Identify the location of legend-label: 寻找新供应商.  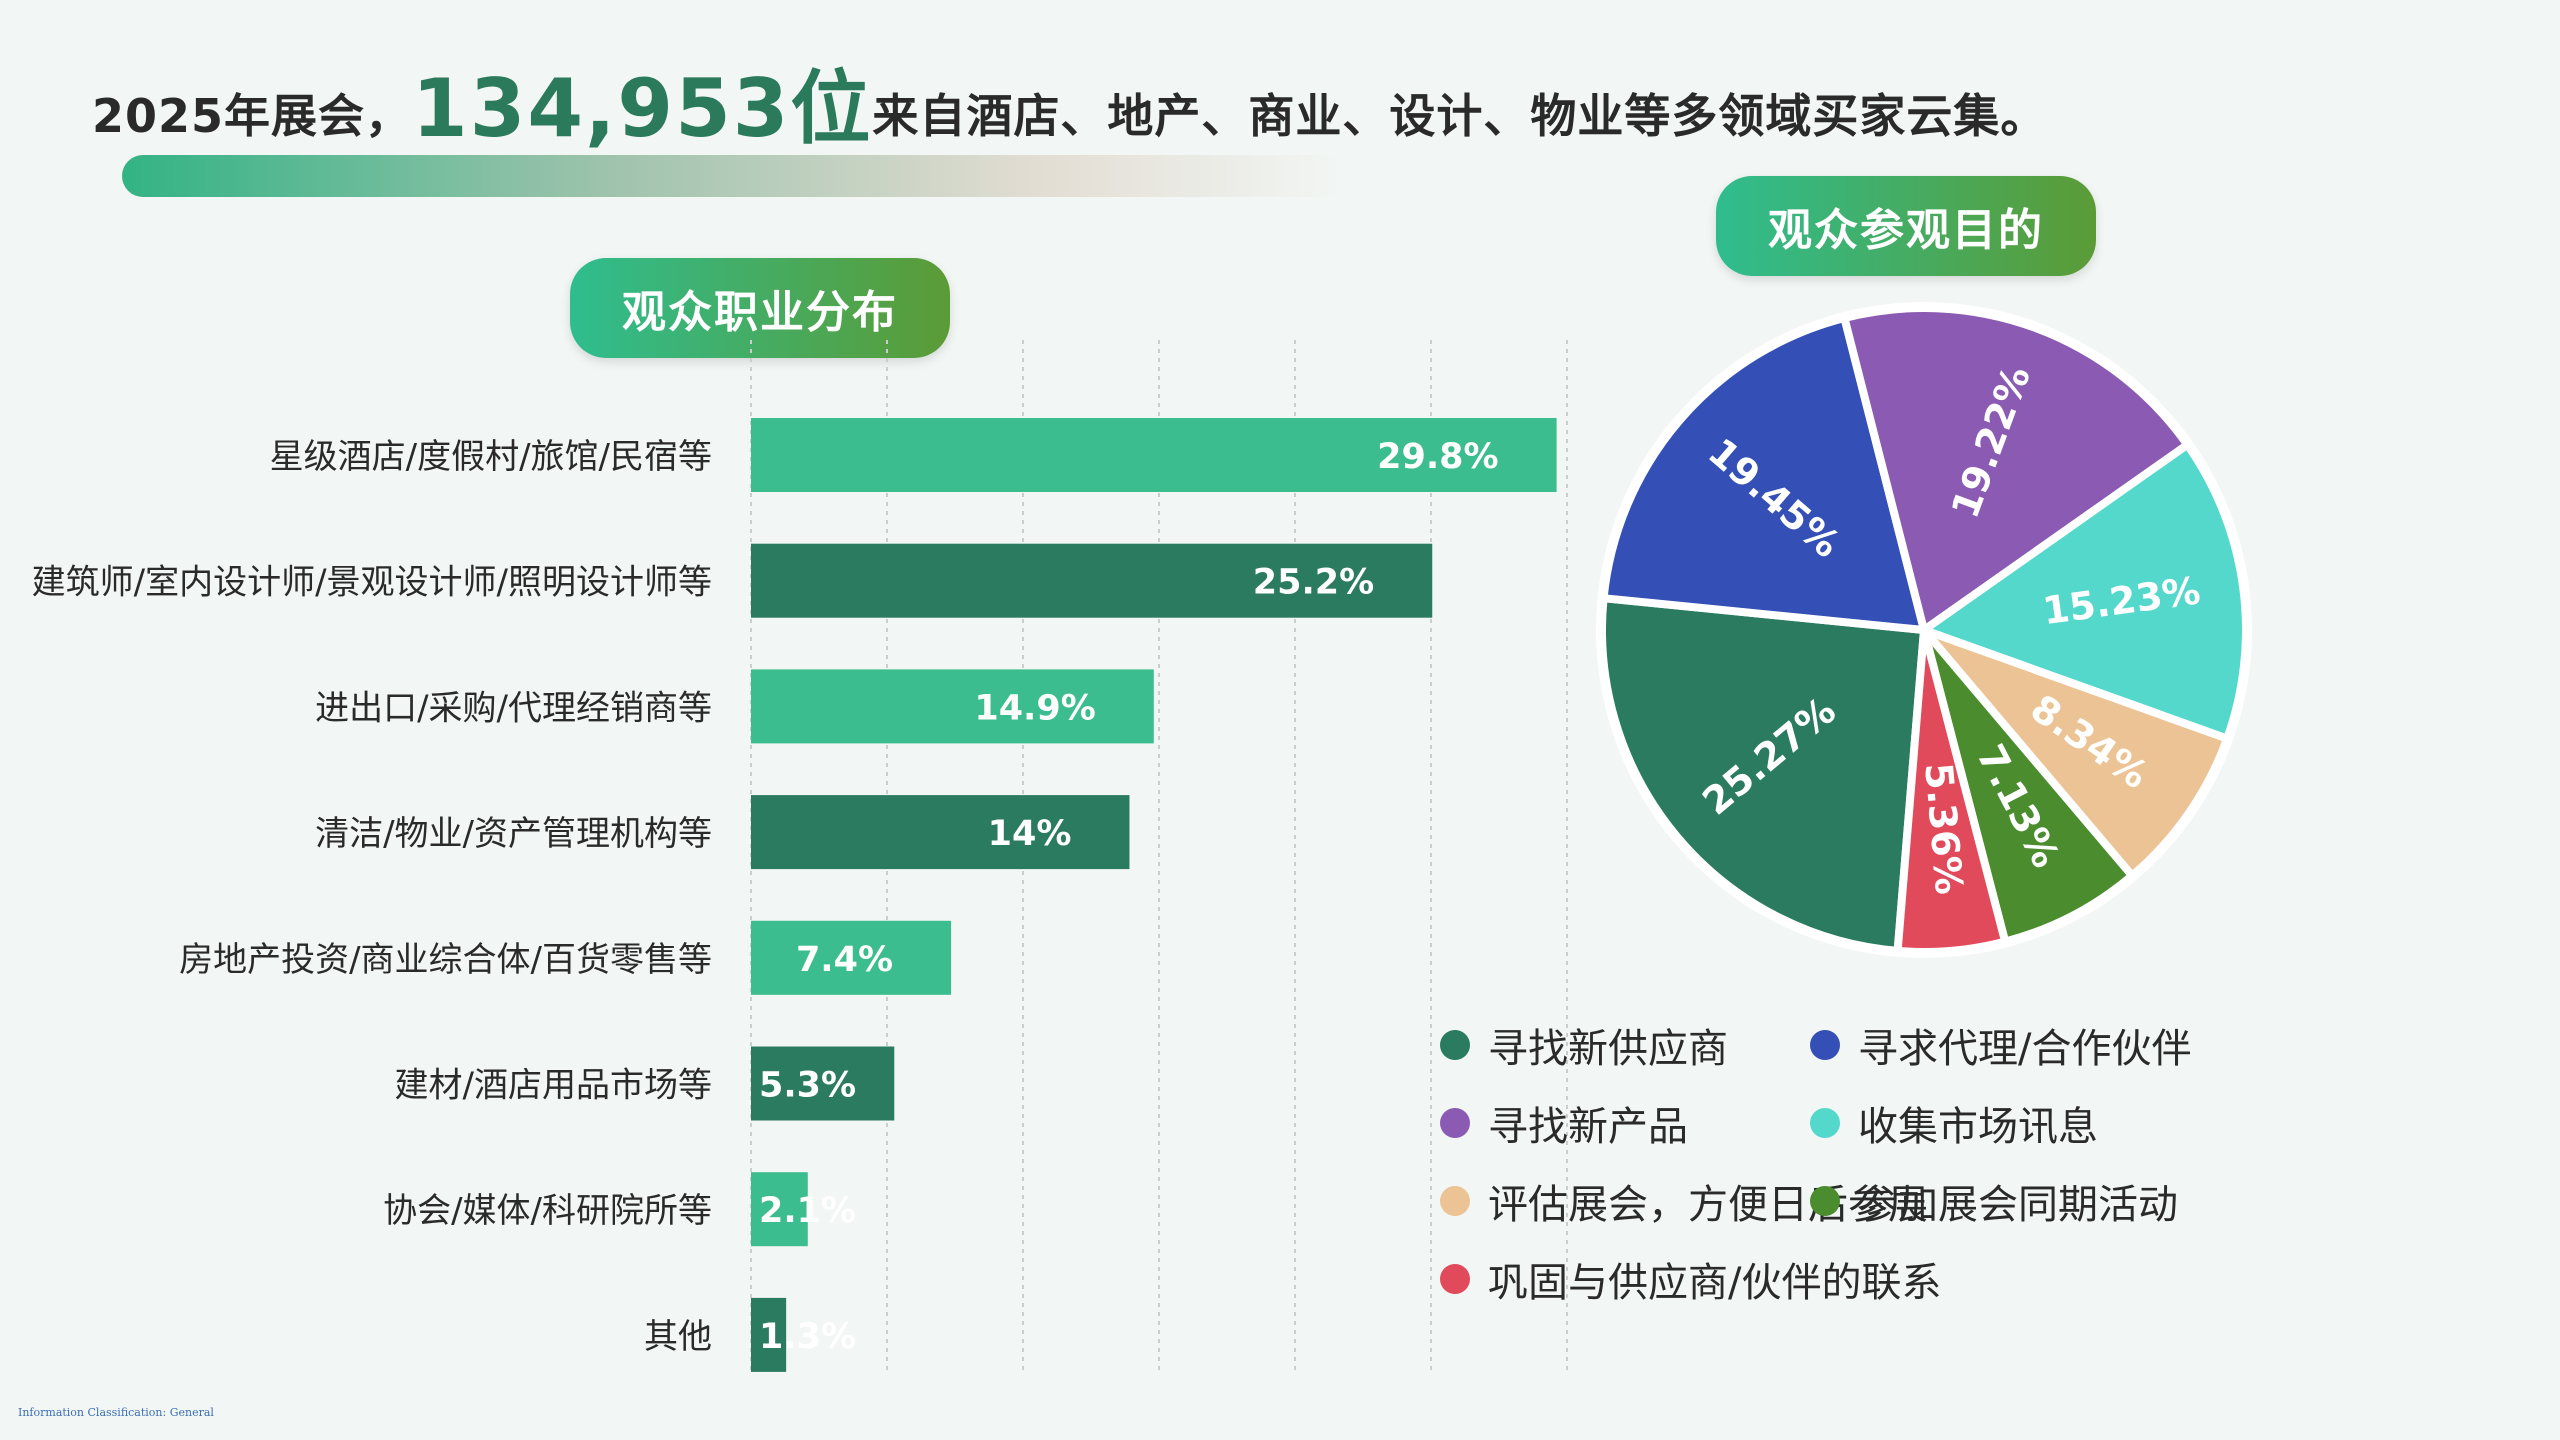
(1608, 1049).